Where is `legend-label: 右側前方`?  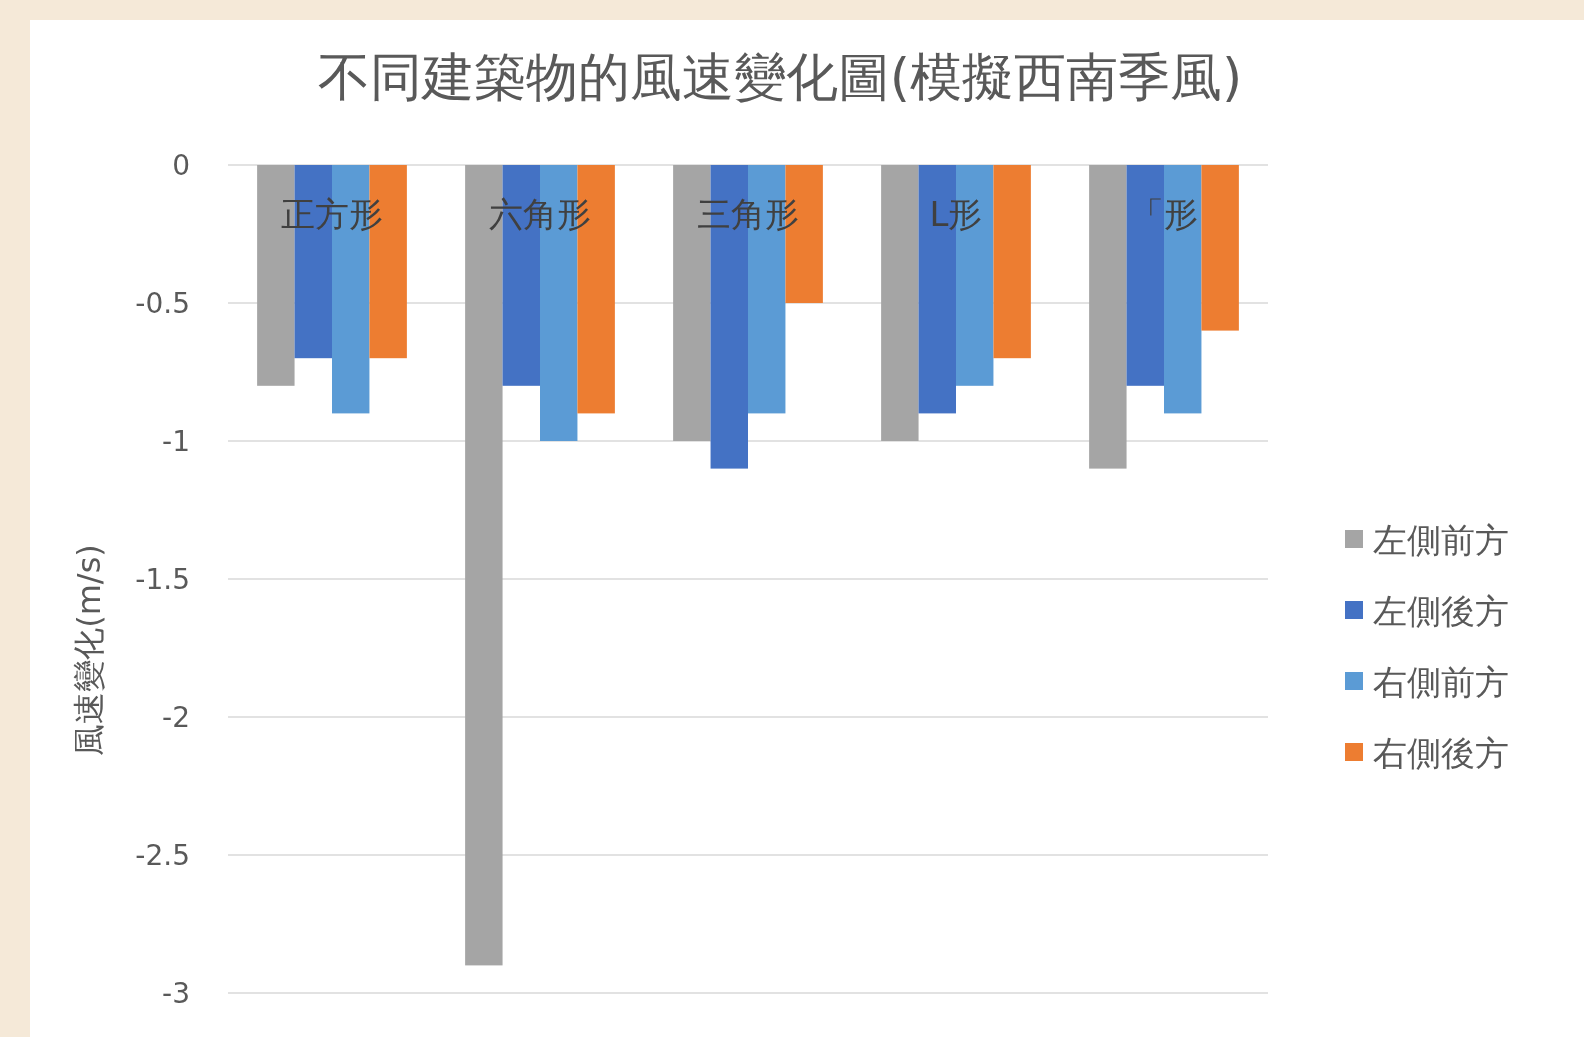 legend-label: 右側前方 is located at coordinates (1441, 682).